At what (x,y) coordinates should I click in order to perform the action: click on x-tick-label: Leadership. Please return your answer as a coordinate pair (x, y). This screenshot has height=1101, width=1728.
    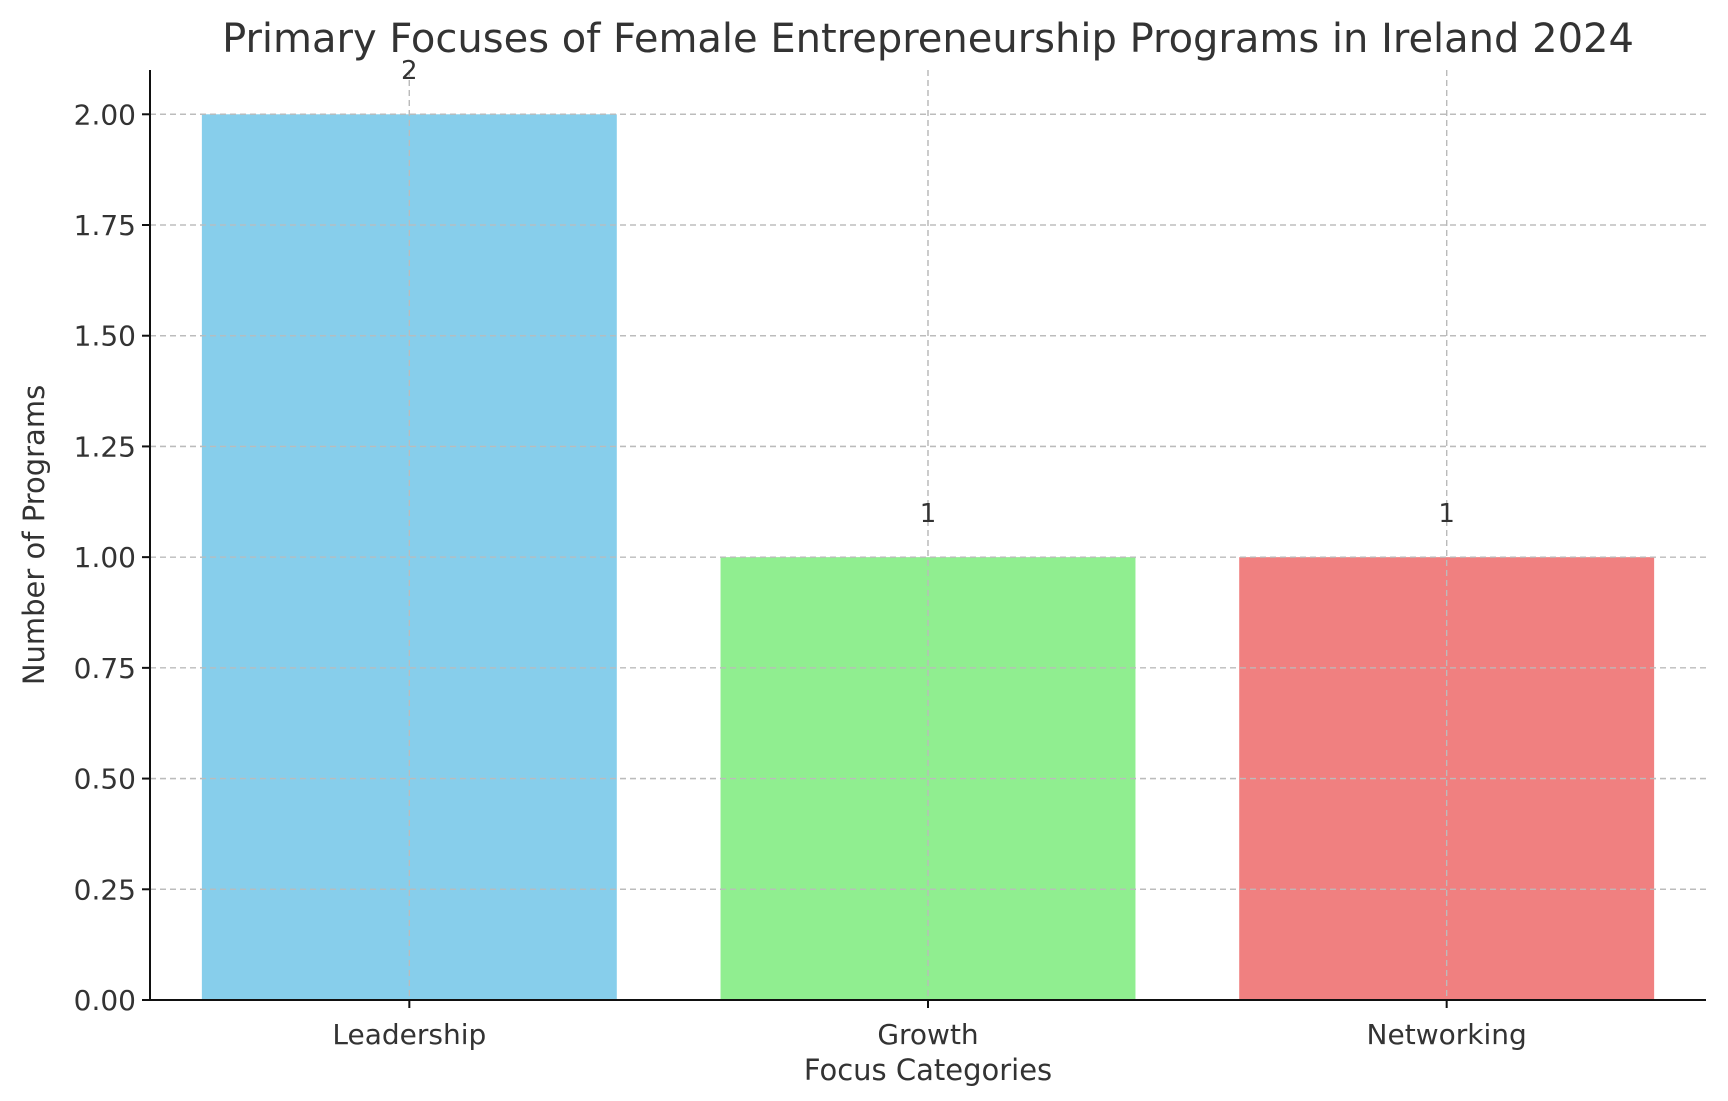
    Looking at the image, I should click on (409, 1034).